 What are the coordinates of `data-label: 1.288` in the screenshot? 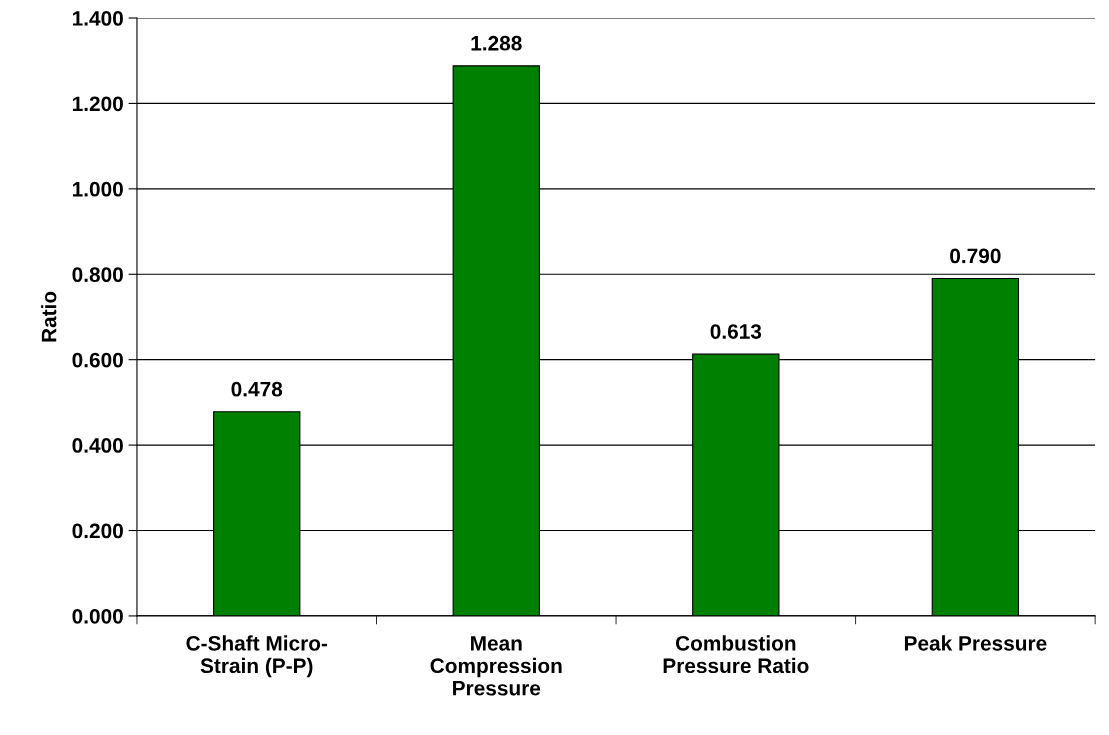 It's located at (496, 43).